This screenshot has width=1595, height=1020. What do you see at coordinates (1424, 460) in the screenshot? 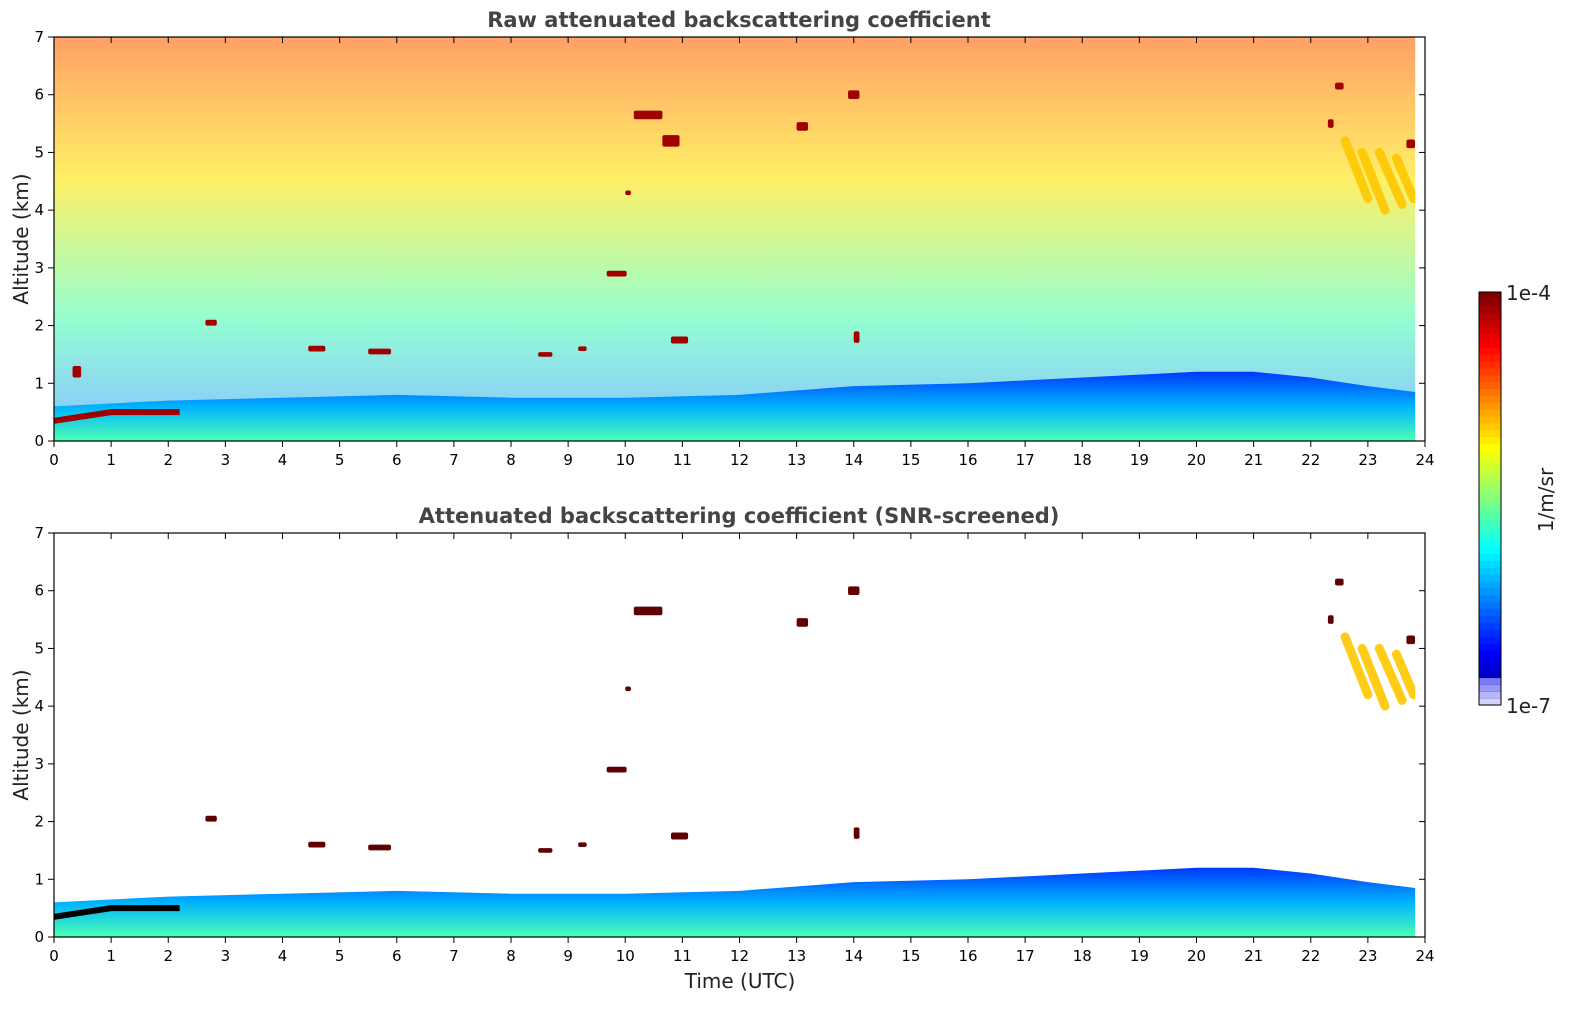
I see `x-tick-label: 24` at bounding box center [1424, 460].